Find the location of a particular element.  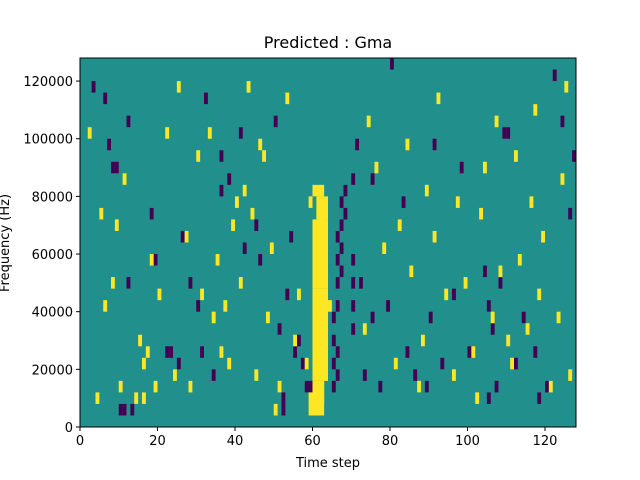

x-axis: 0 20 40 60 80 100 120 is located at coordinates (317, 438).